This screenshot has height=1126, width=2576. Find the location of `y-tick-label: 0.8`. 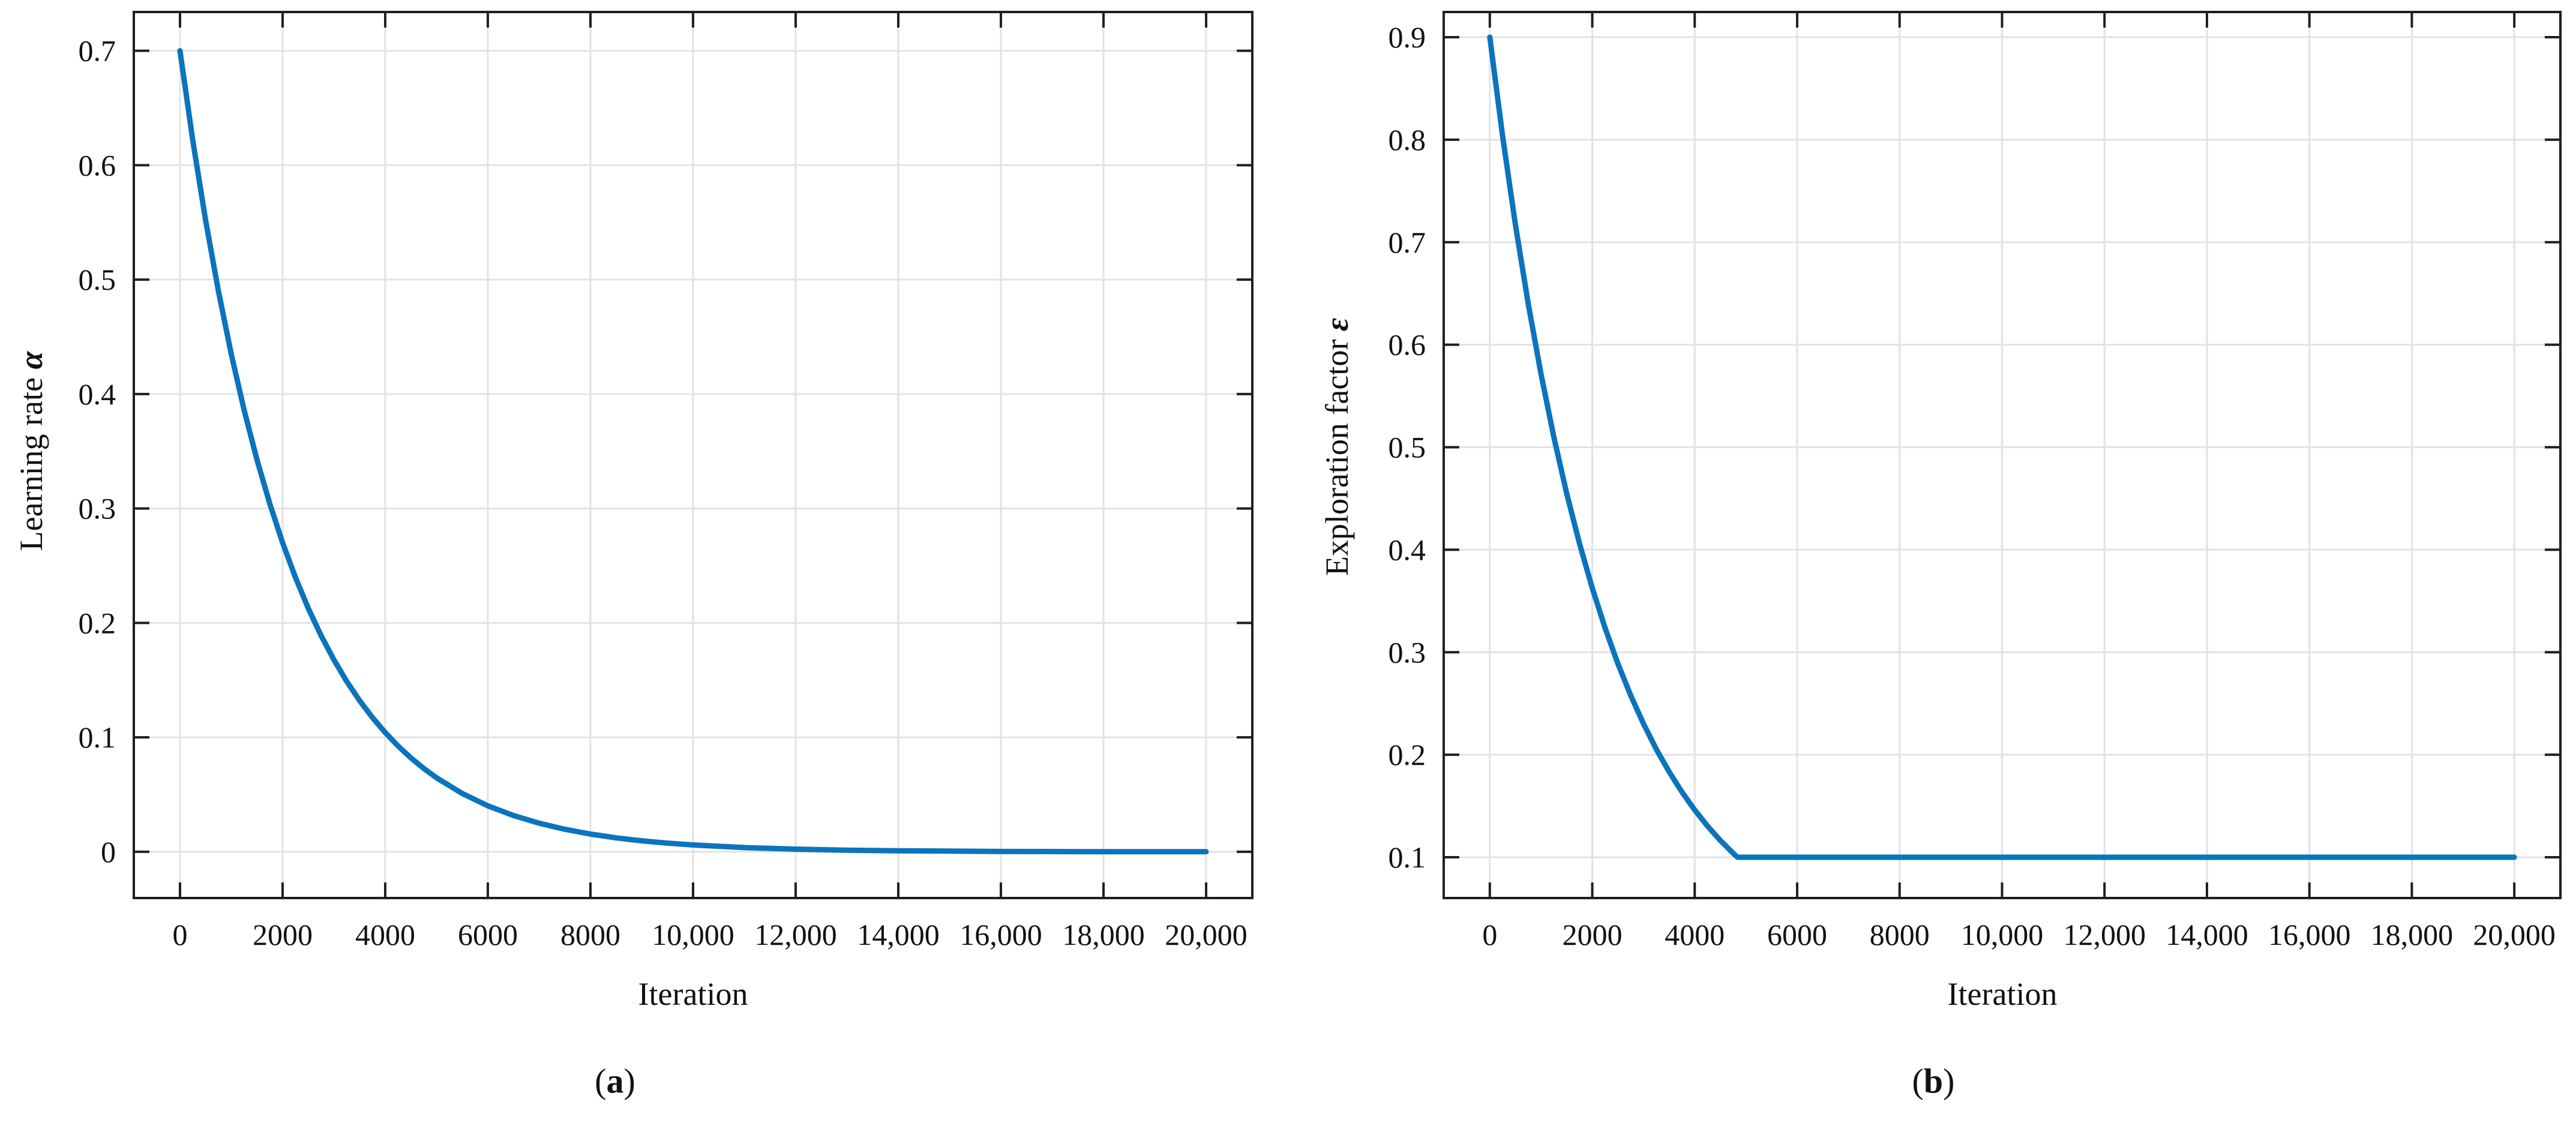

y-tick-label: 0.8 is located at coordinates (1407, 140).